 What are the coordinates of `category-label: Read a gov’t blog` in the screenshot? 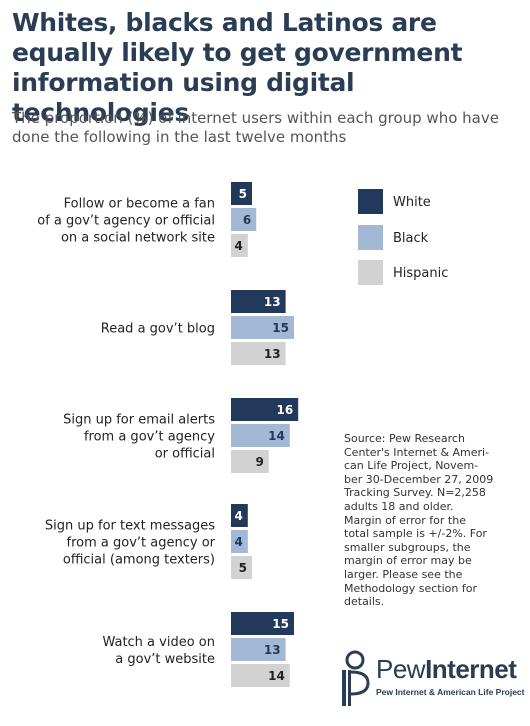 It's located at (158, 329).